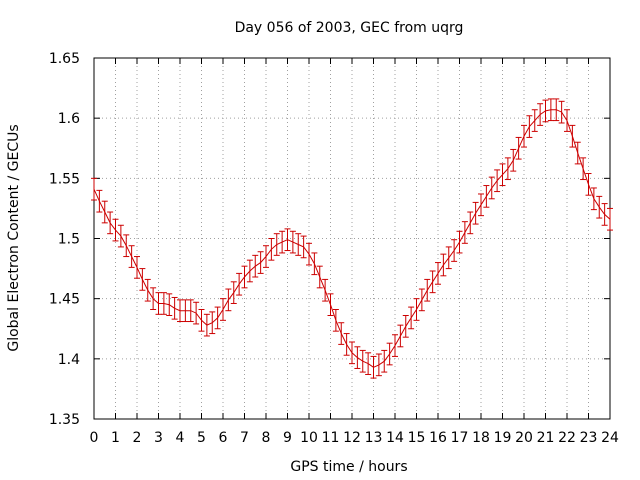  Describe the element at coordinates (64, 420) in the screenshot. I see `y-tick-label: 1.35` at that location.